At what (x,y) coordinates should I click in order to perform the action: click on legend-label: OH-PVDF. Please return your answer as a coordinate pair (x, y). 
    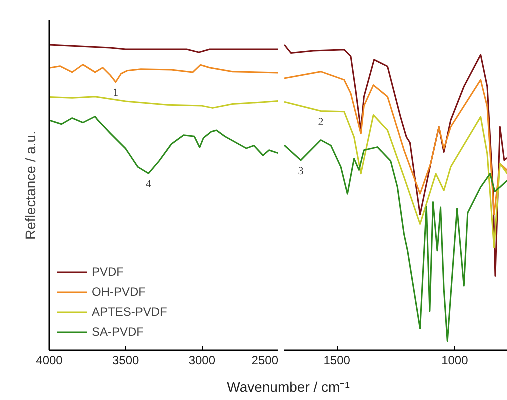
    Looking at the image, I should click on (119, 292).